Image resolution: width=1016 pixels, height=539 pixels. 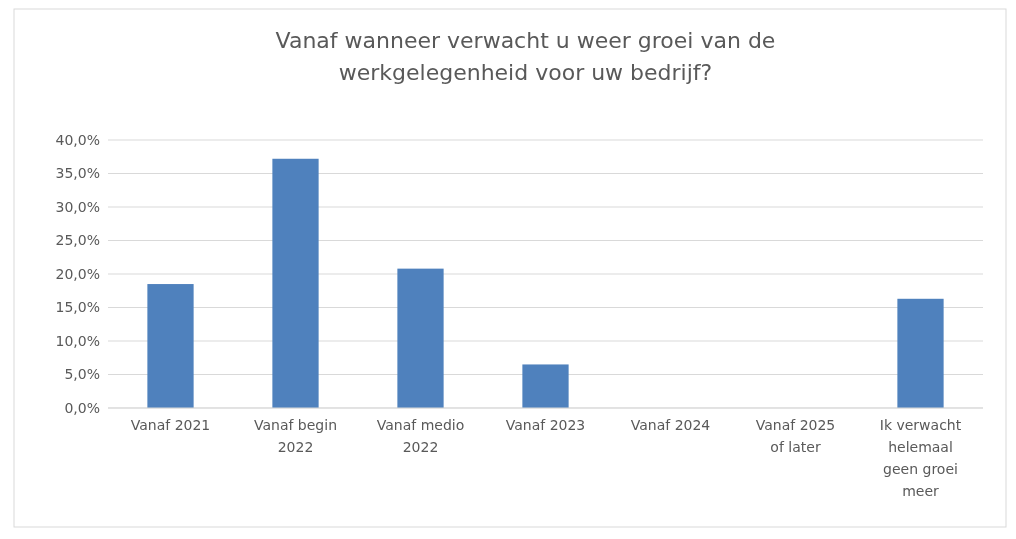 What do you see at coordinates (170, 425) in the screenshot?
I see `x-tick-label: Vanaf 2021` at bounding box center [170, 425].